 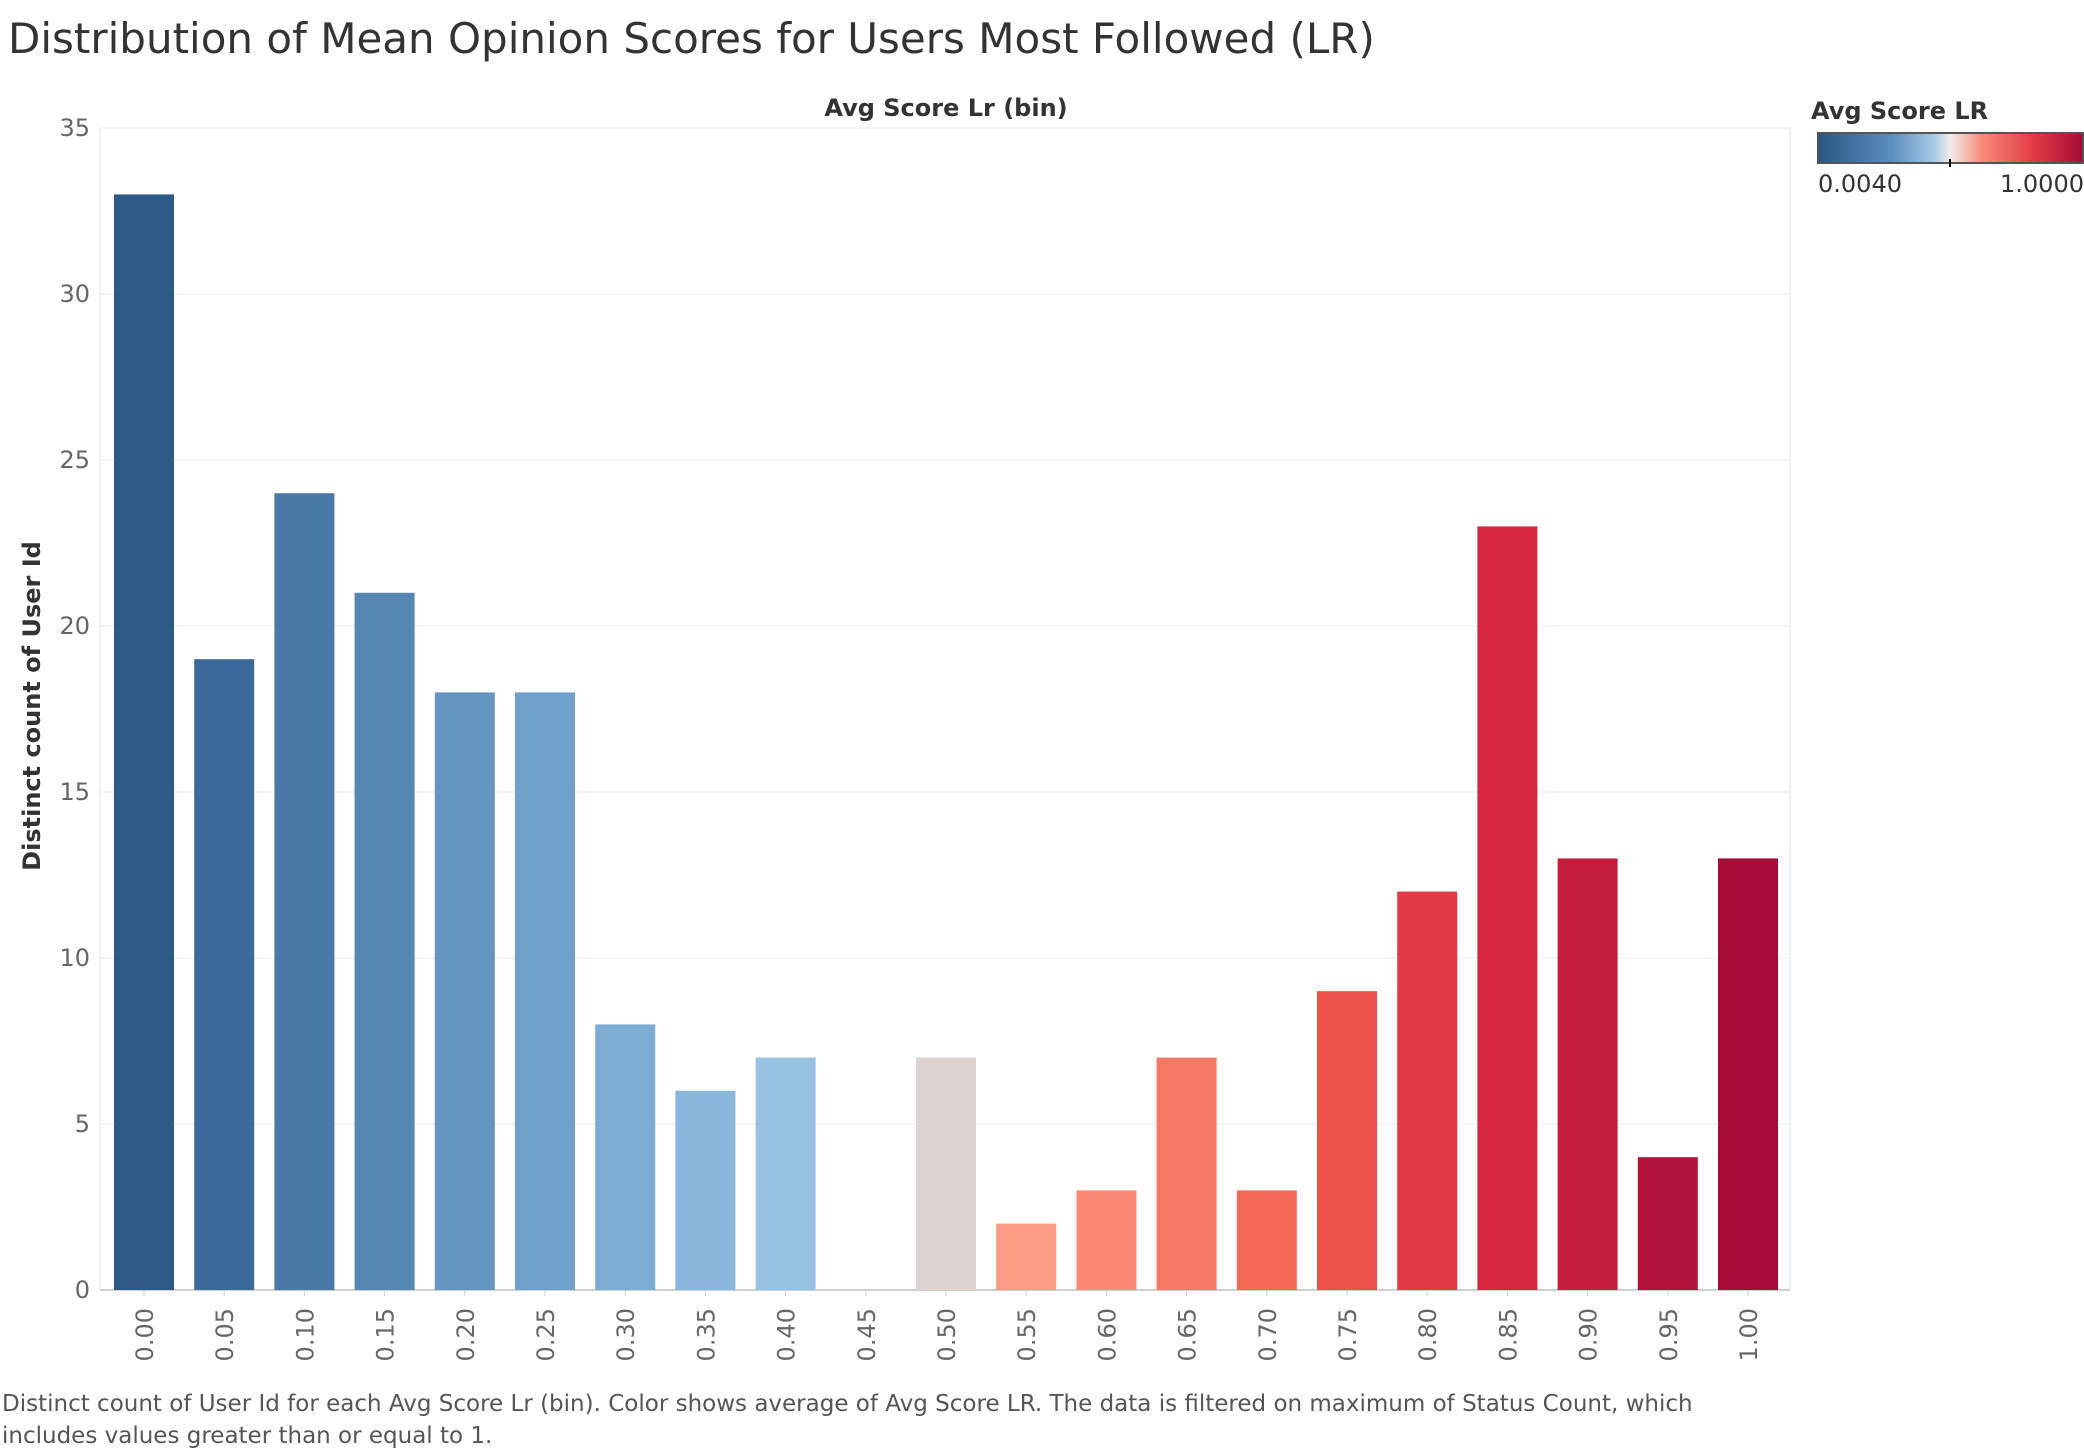 I want to click on legend-max-label: 1.0000, so click(x=2042, y=184).